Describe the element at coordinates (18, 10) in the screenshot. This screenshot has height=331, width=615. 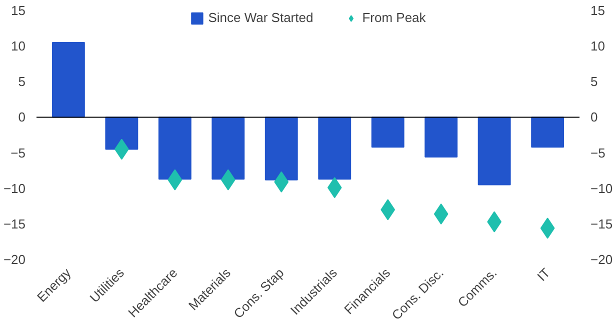
I see `y-tick-label: 15` at that location.